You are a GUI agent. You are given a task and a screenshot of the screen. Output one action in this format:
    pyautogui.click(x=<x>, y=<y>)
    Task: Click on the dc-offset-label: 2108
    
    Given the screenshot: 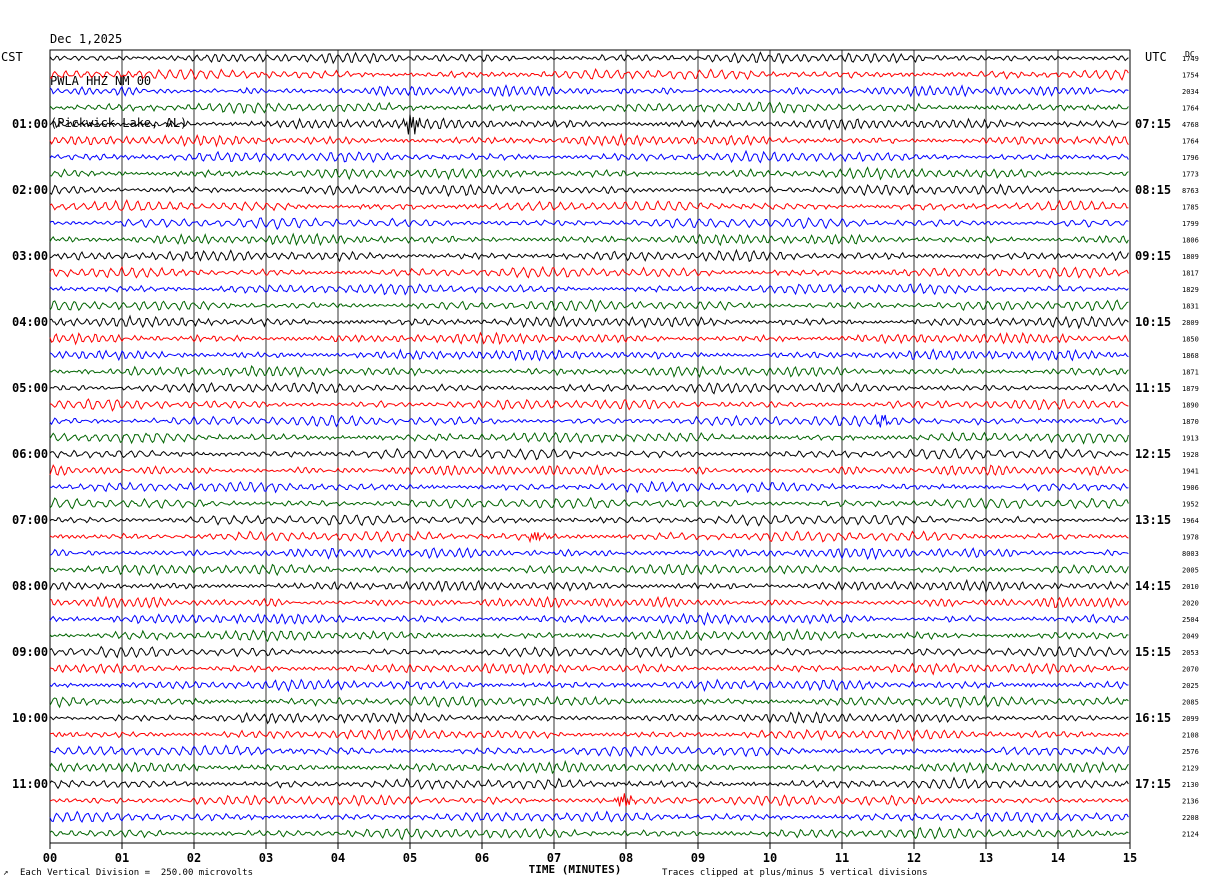 What is the action you would take?
    pyautogui.click(x=1190, y=736)
    